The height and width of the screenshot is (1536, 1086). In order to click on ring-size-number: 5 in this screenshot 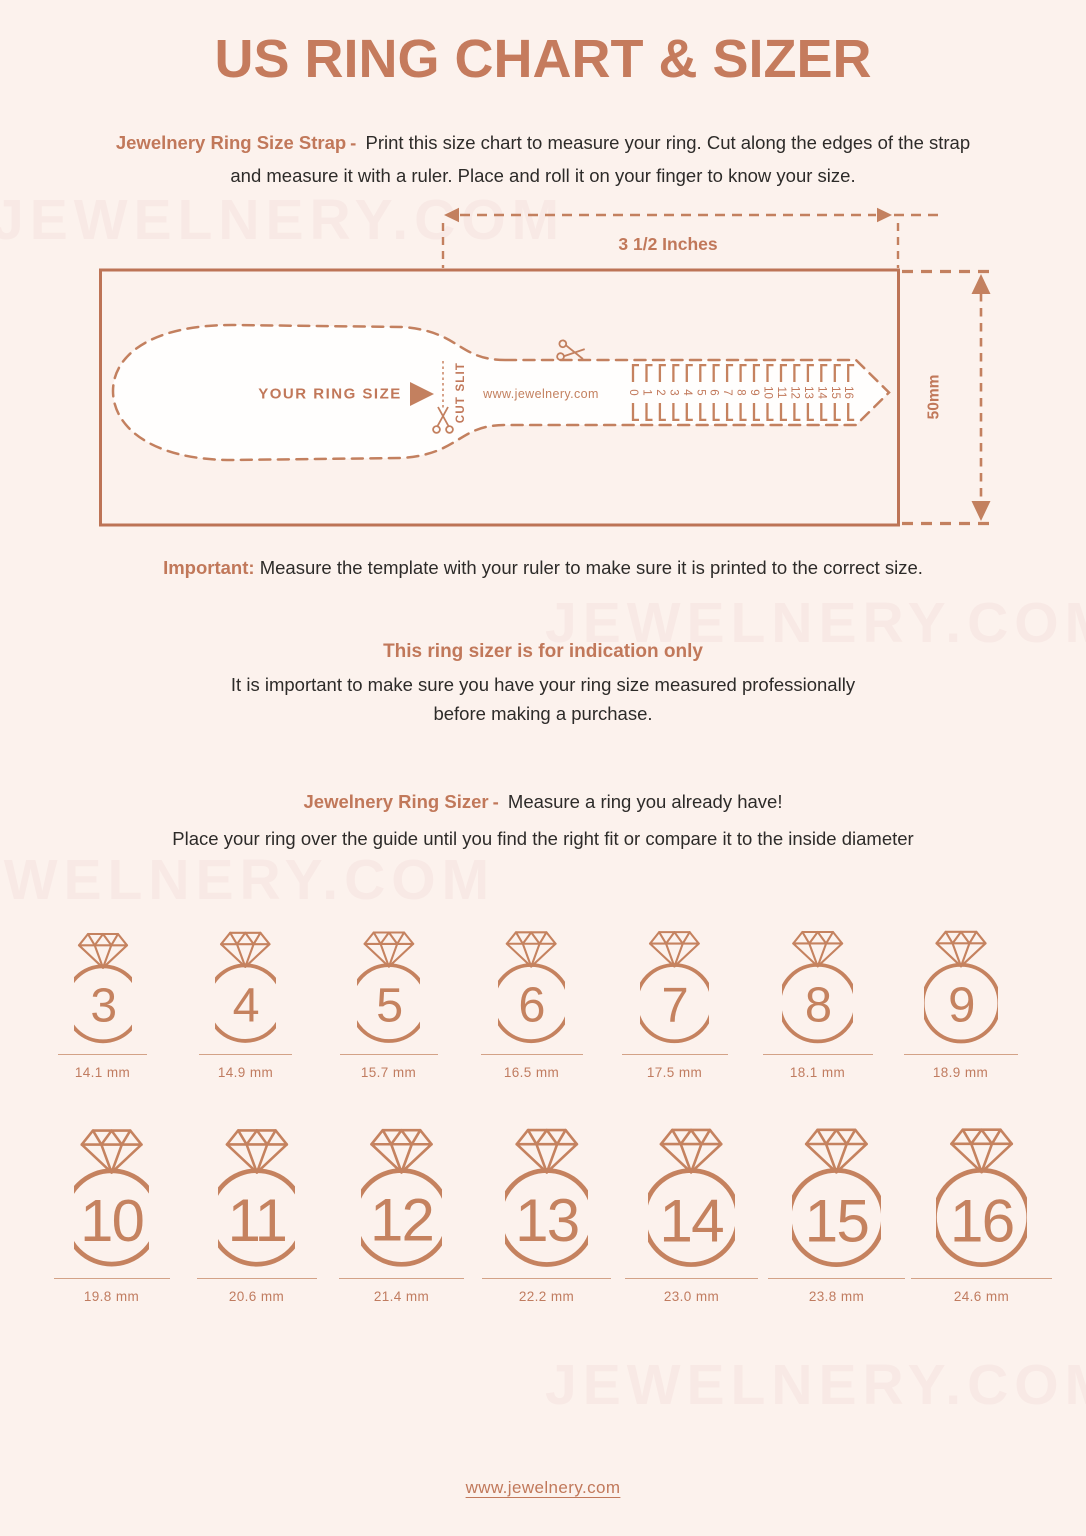, I will do `click(389, 1005)`.